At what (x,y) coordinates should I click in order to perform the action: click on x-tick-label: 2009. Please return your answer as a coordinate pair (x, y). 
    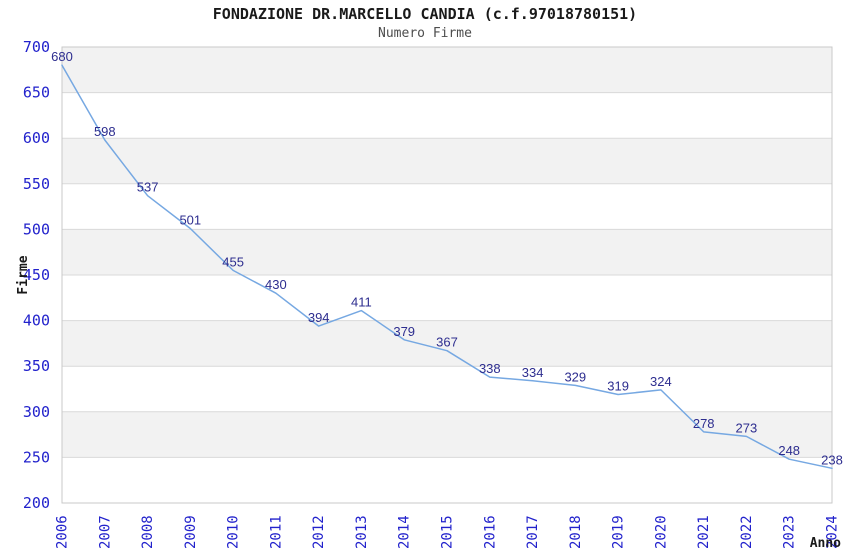
    Looking at the image, I should click on (191, 532).